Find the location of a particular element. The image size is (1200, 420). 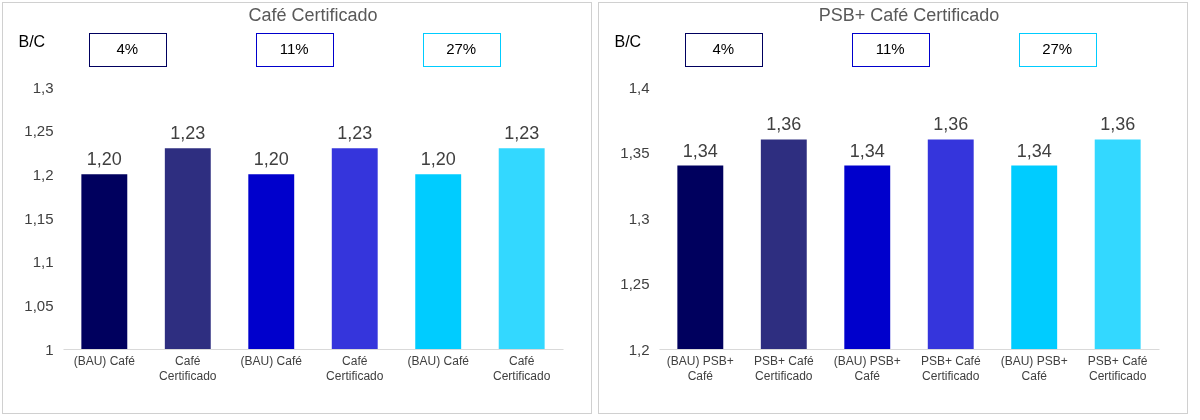

y-tick-label: 1,4 is located at coordinates (639, 87).